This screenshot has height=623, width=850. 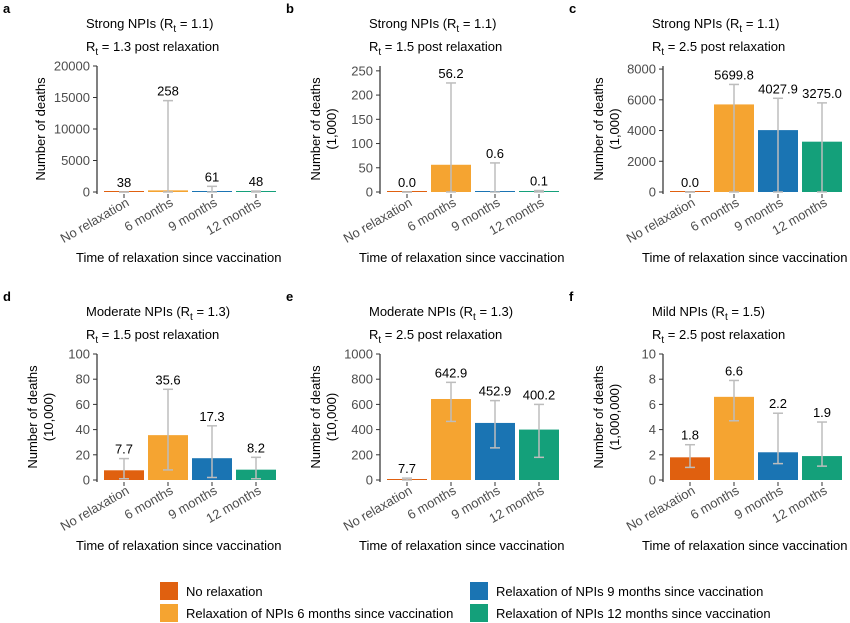 What do you see at coordinates (7, 296) in the screenshot?
I see `panel-letter: d` at bounding box center [7, 296].